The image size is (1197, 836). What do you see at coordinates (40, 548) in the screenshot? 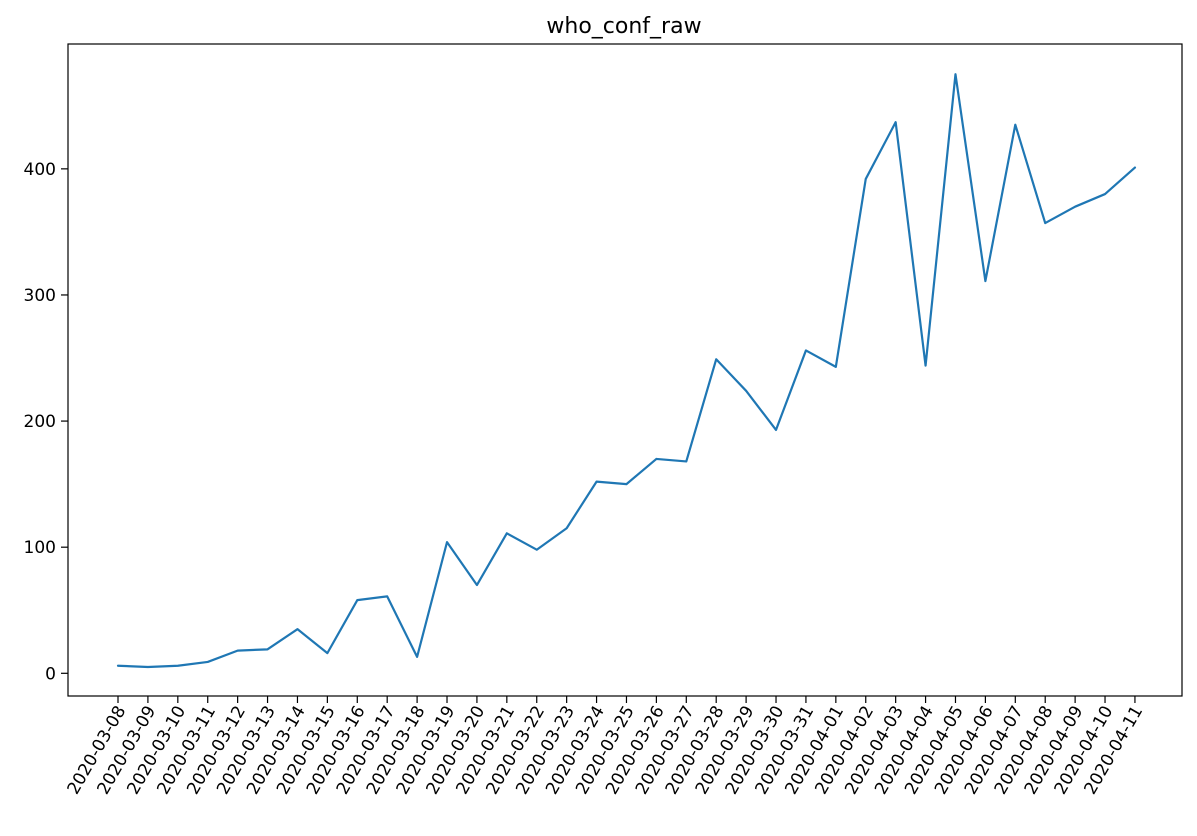
I see `y-tick-label: 100` at bounding box center [40, 548].